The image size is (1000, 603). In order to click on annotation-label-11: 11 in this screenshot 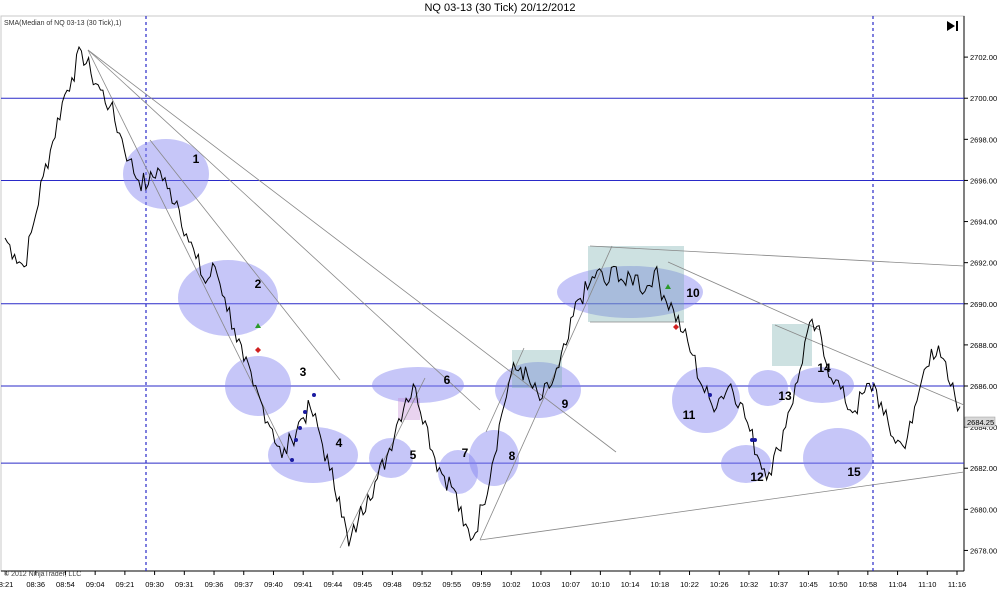, I will do `click(689, 415)`.